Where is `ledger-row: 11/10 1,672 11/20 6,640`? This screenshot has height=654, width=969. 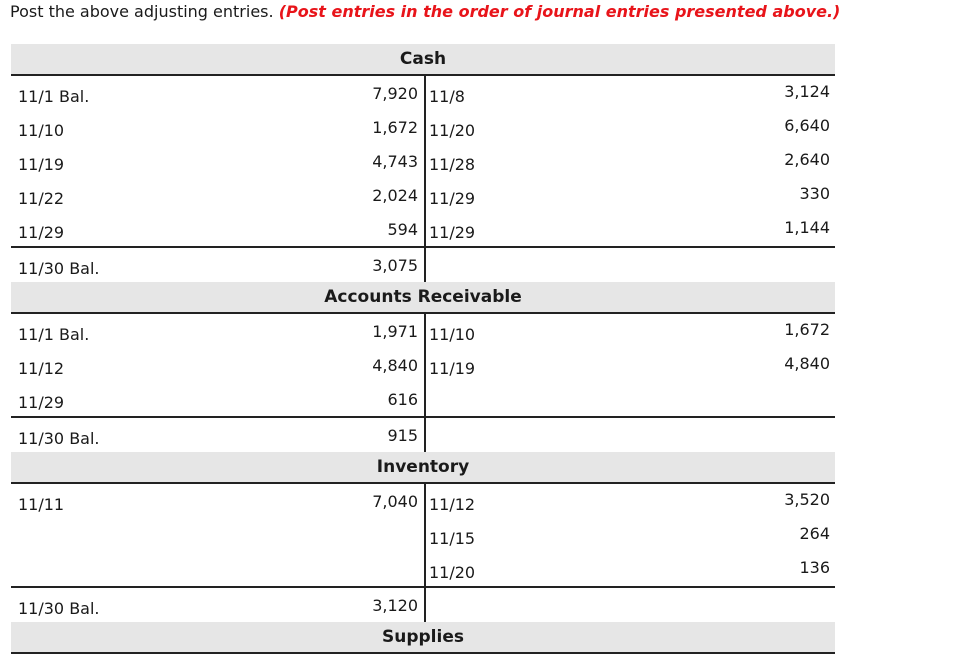
ledger-row: 11/10 1,672 11/20 6,640 is located at coordinates (423, 127).